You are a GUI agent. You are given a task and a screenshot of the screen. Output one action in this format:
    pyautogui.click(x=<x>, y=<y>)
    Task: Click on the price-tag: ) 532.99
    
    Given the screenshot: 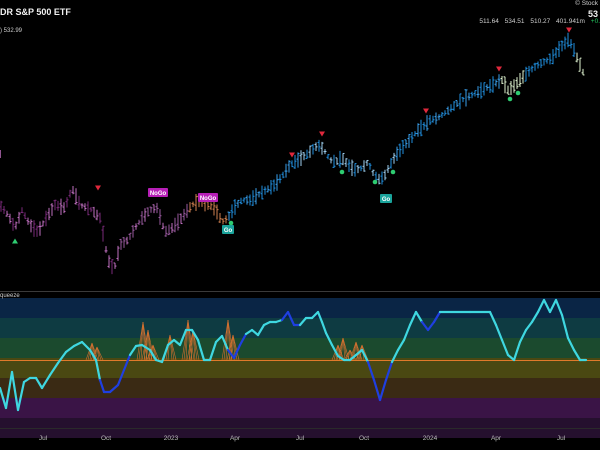 What is the action you would take?
    pyautogui.click(x=11, y=31)
    